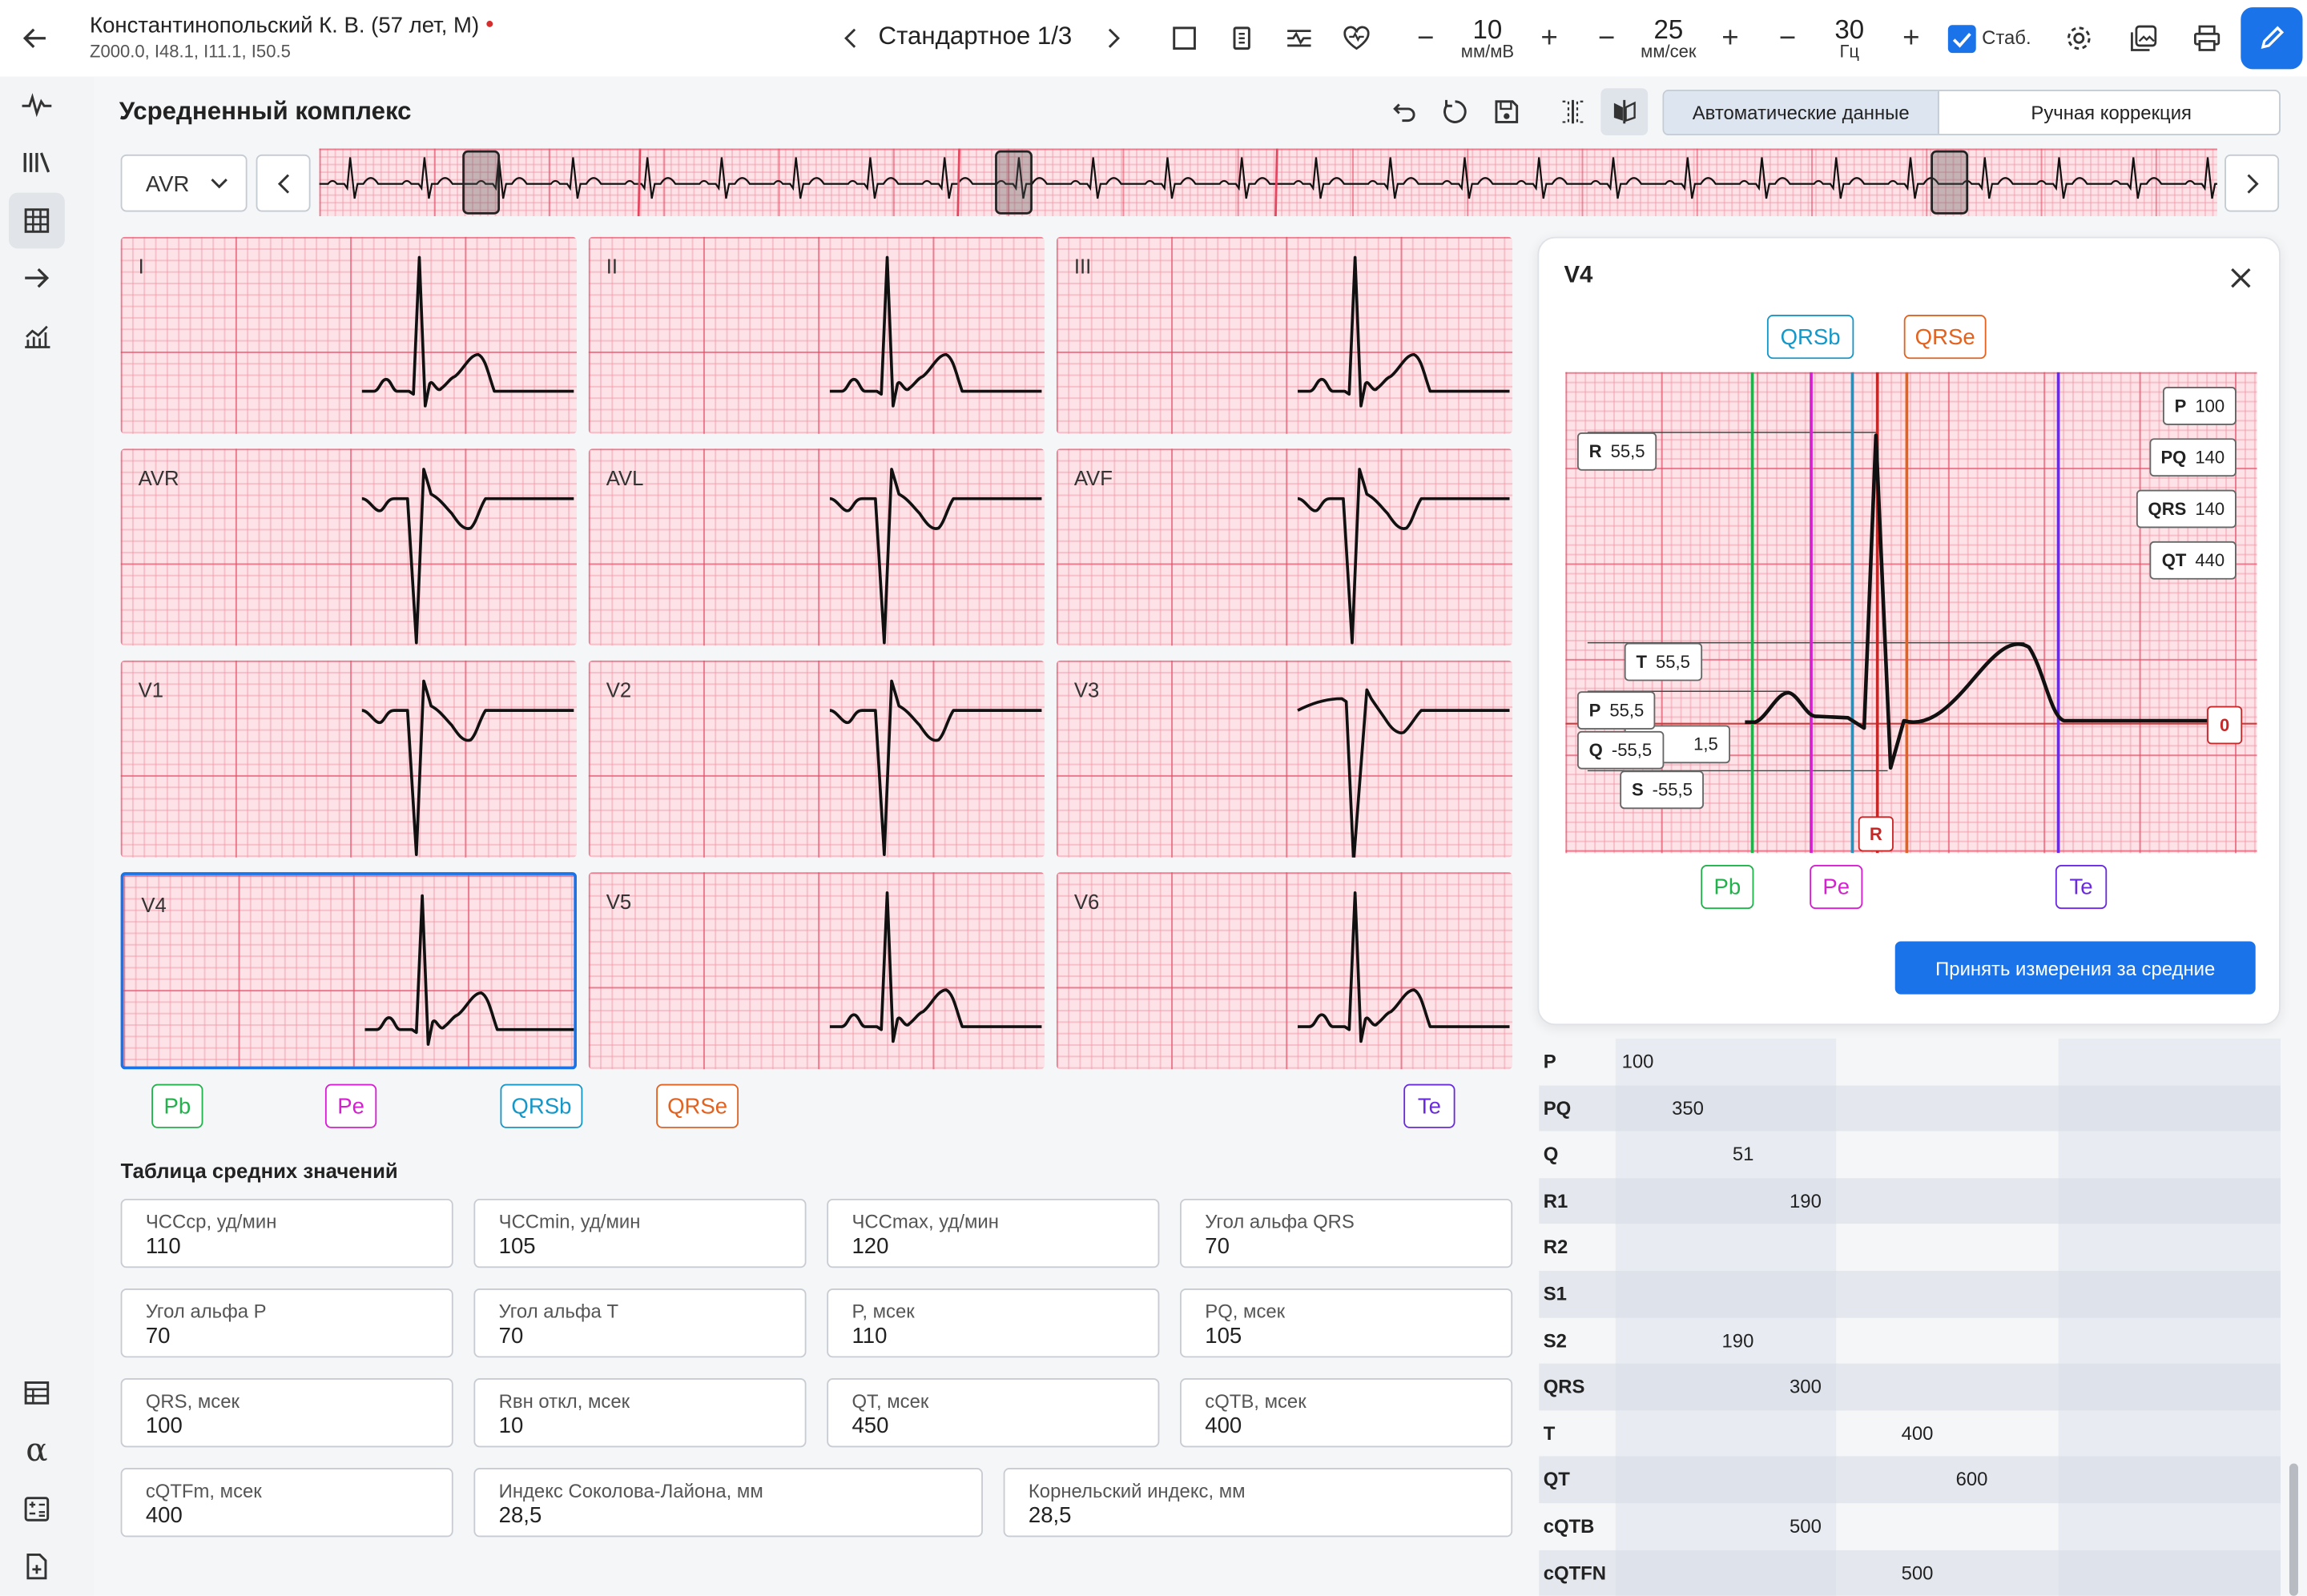  I want to click on avg-field: cQTFm, мсек 400, so click(287, 1503).